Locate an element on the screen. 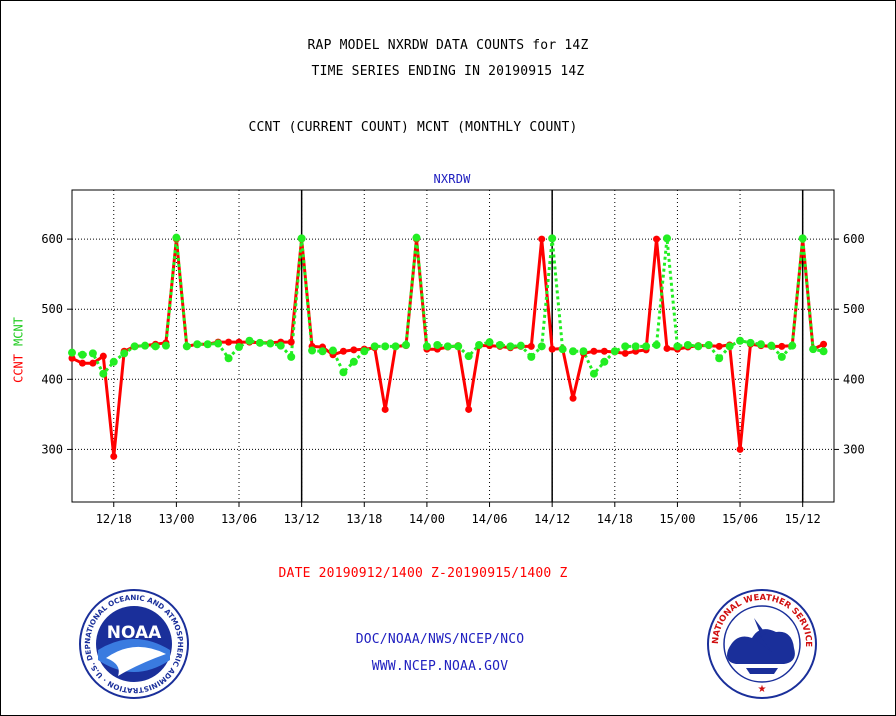 This screenshot has height=716, width=896. y-tick-label-left: 600 is located at coordinates (52, 239).